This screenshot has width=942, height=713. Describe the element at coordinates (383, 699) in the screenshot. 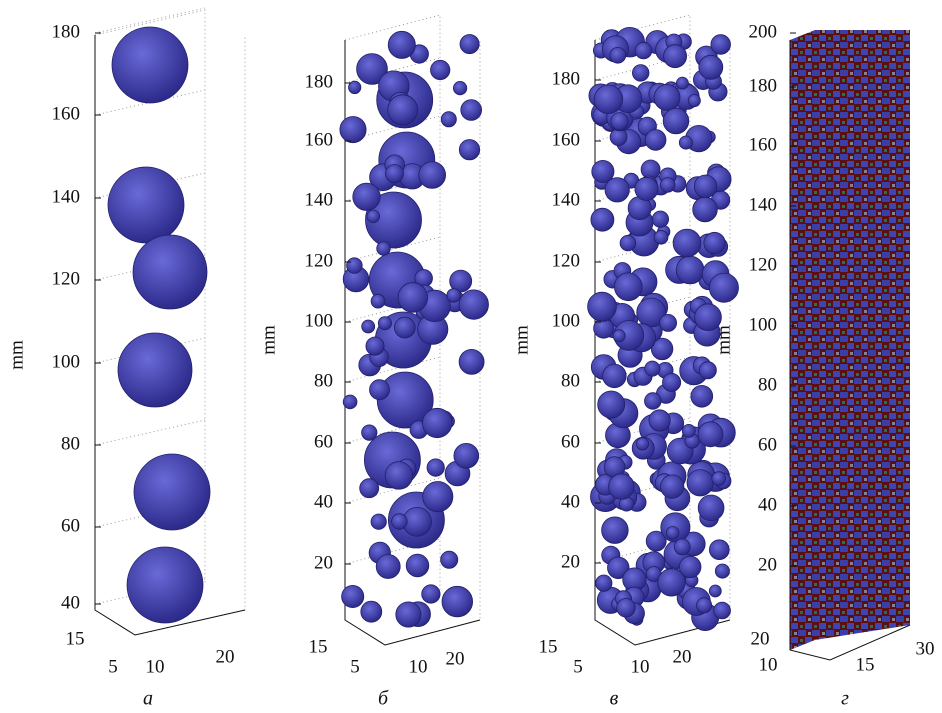

I see `caption: б` at that location.